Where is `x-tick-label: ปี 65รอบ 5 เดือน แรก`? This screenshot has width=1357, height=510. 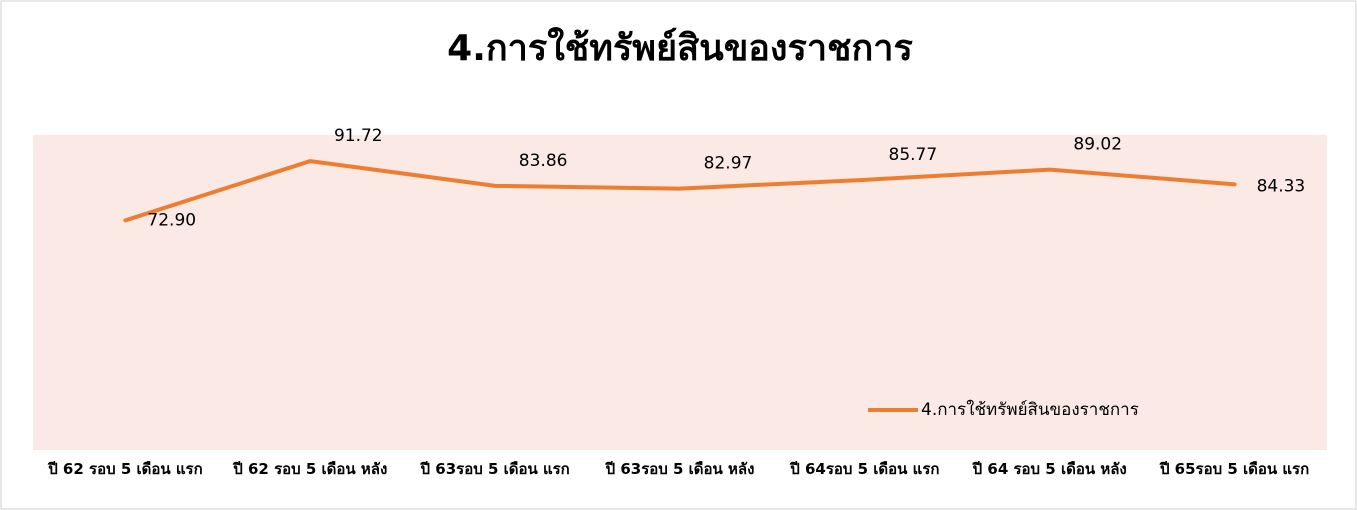
x-tick-label: ปี 65รอบ 5 เดือน แรก is located at coordinates (1234, 469).